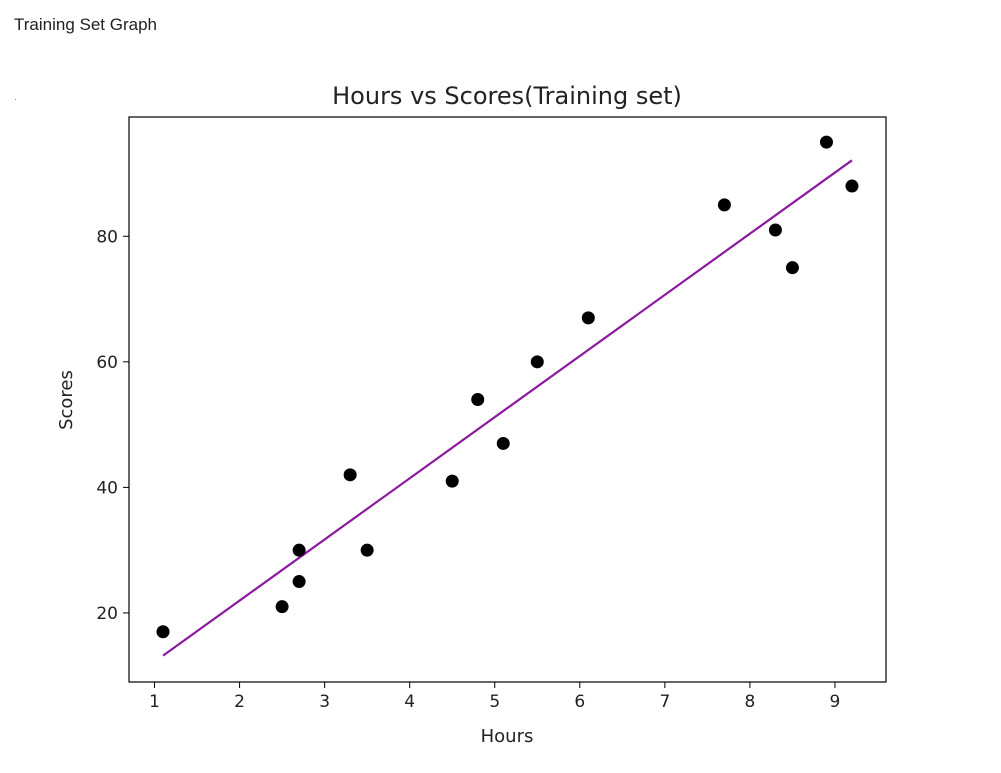 This screenshot has height=773, width=1001. What do you see at coordinates (107, 363) in the screenshot?
I see `y-tick-label: 60` at bounding box center [107, 363].